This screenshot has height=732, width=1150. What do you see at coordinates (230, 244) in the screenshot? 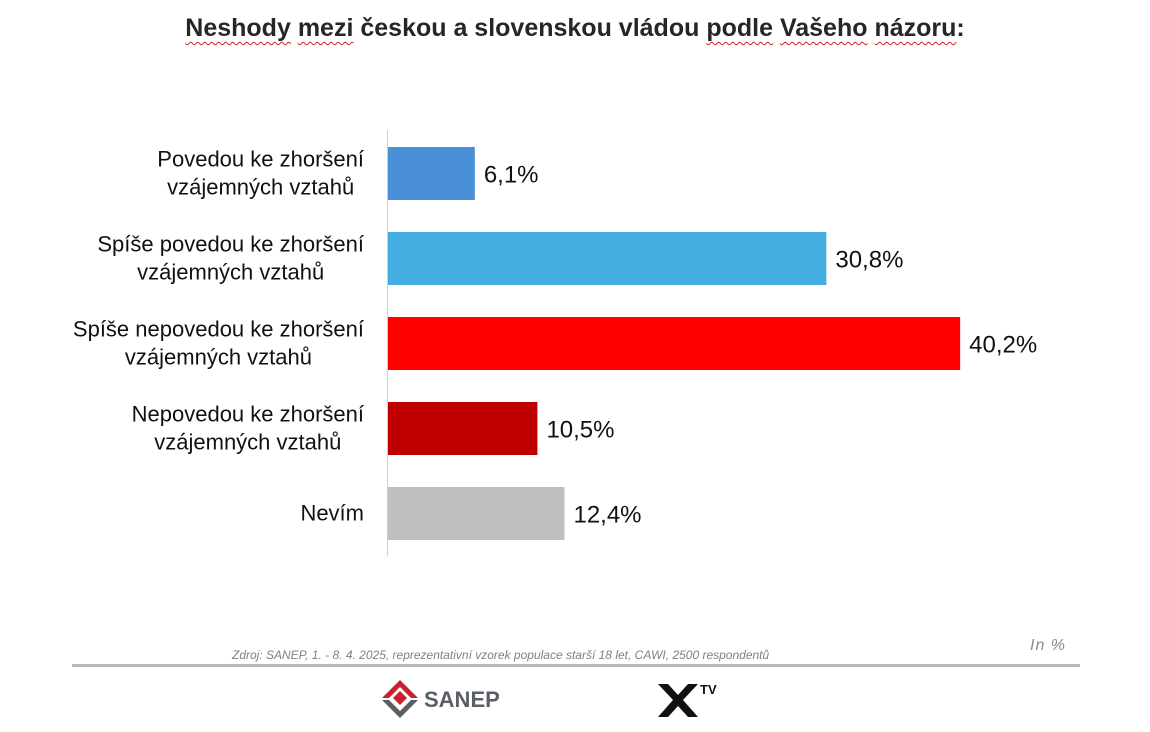
I see `category-label-line: Spíše povedou ke zhoršení` at bounding box center [230, 244].